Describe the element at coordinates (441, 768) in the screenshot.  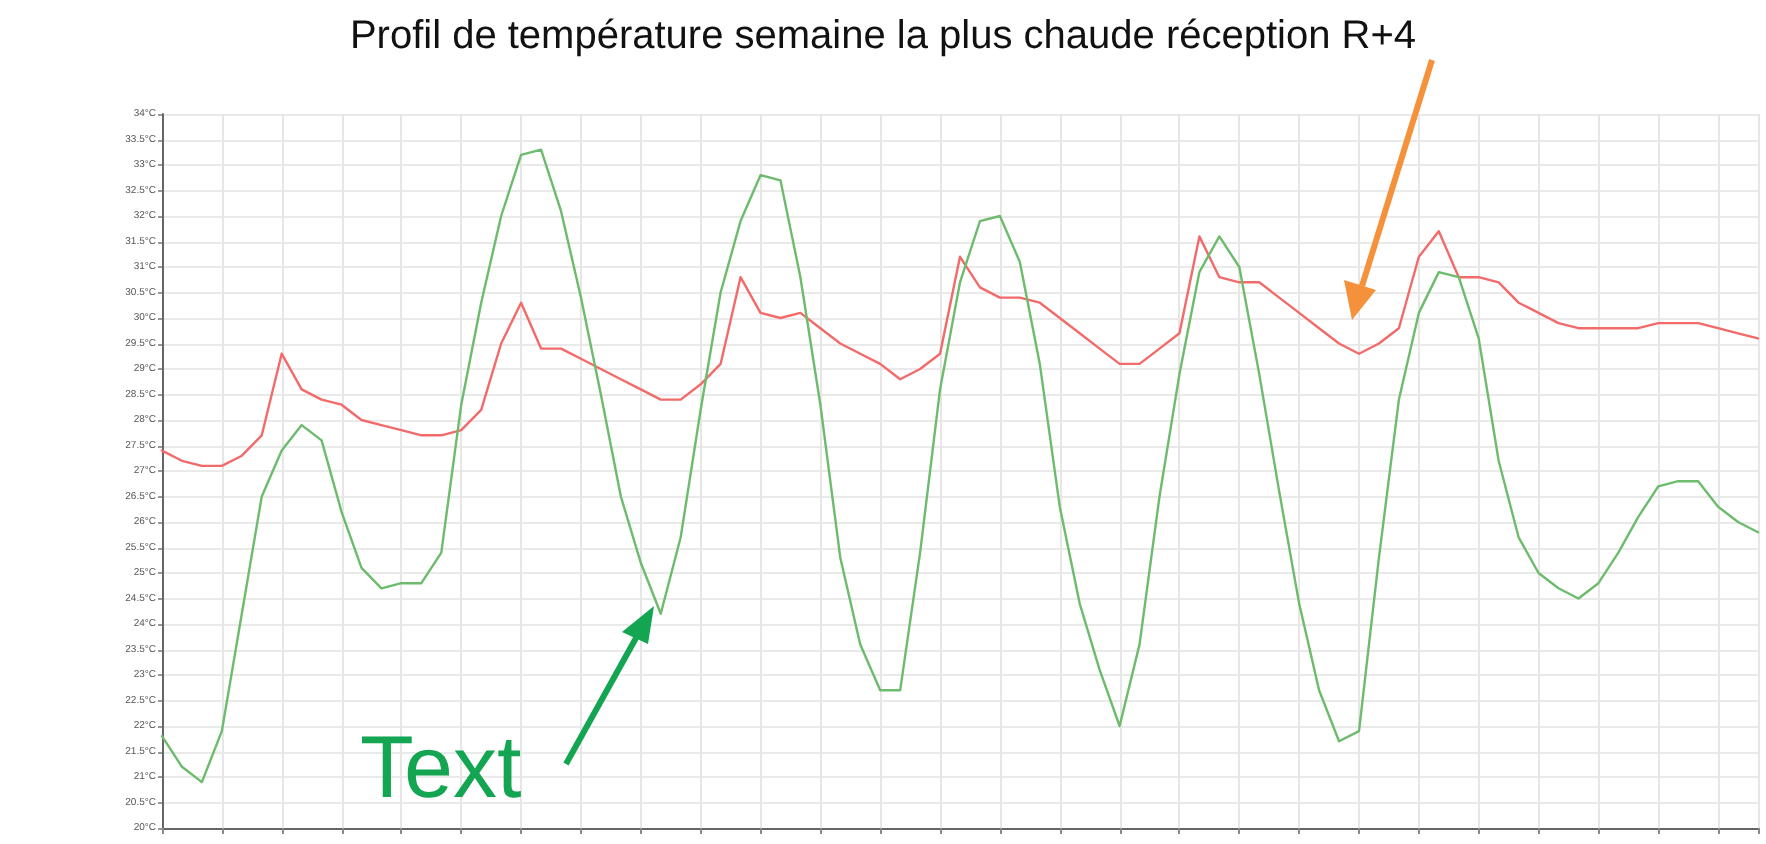
I see `annotation: Text` at that location.